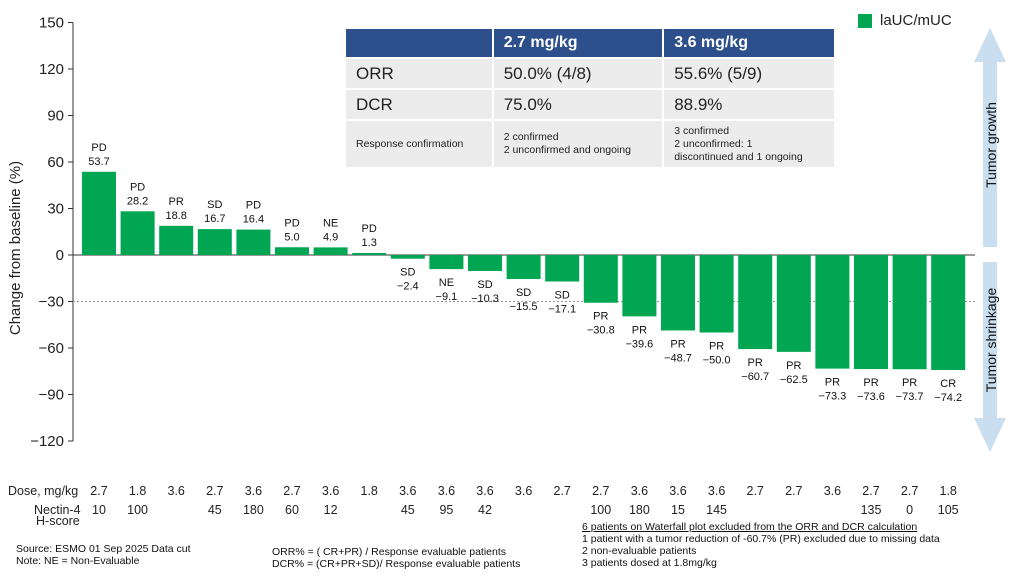 Image resolution: width=1012 pixels, height=576 pixels. I want to click on legend-swatch, so click(865, 20).